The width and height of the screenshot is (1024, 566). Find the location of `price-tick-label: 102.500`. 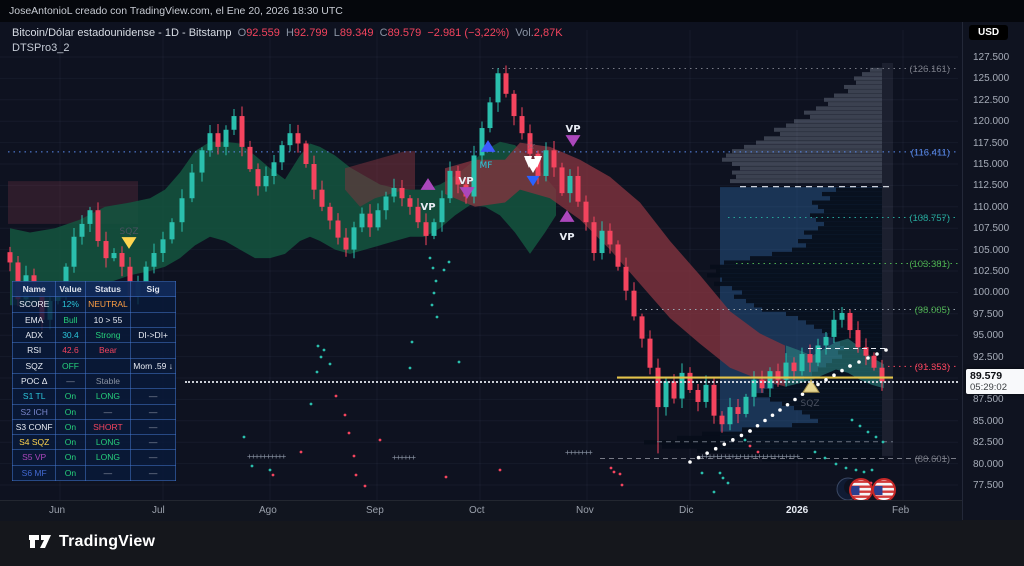

price-tick-label: 102.500 is located at coordinates (991, 271).